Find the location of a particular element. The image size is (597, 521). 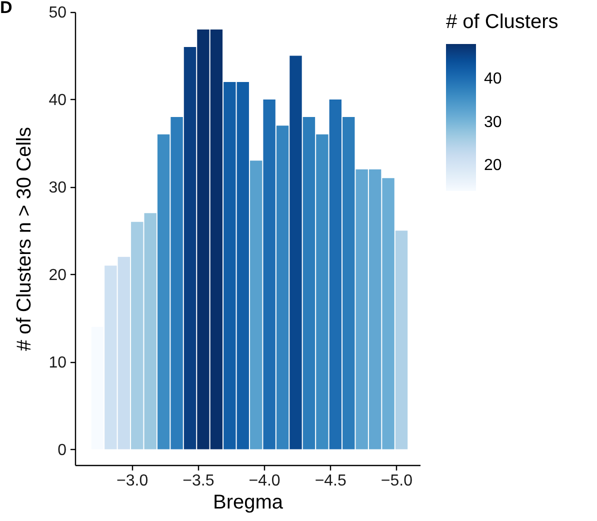

y-tick-label: 50 is located at coordinates (57, 13).